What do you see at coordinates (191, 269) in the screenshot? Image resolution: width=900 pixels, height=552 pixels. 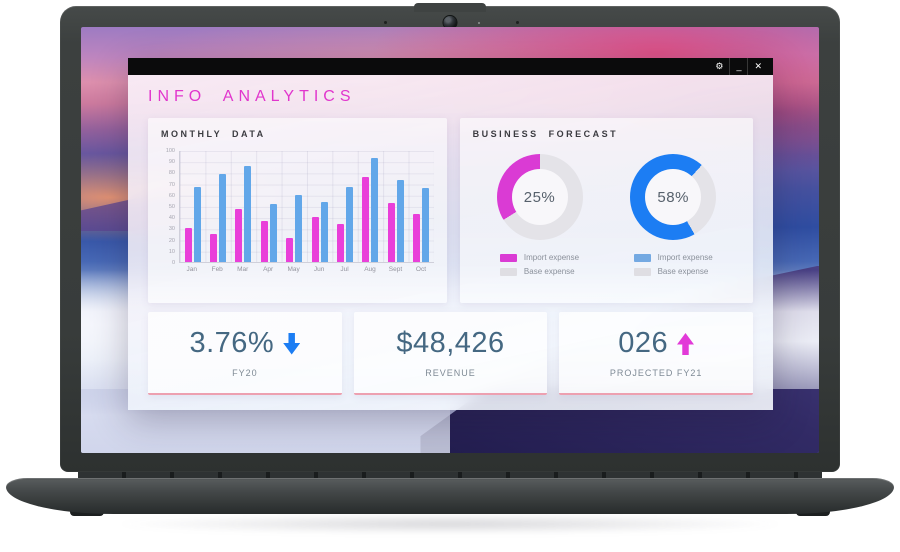 I see `x-tick-label: Jan` at bounding box center [191, 269].